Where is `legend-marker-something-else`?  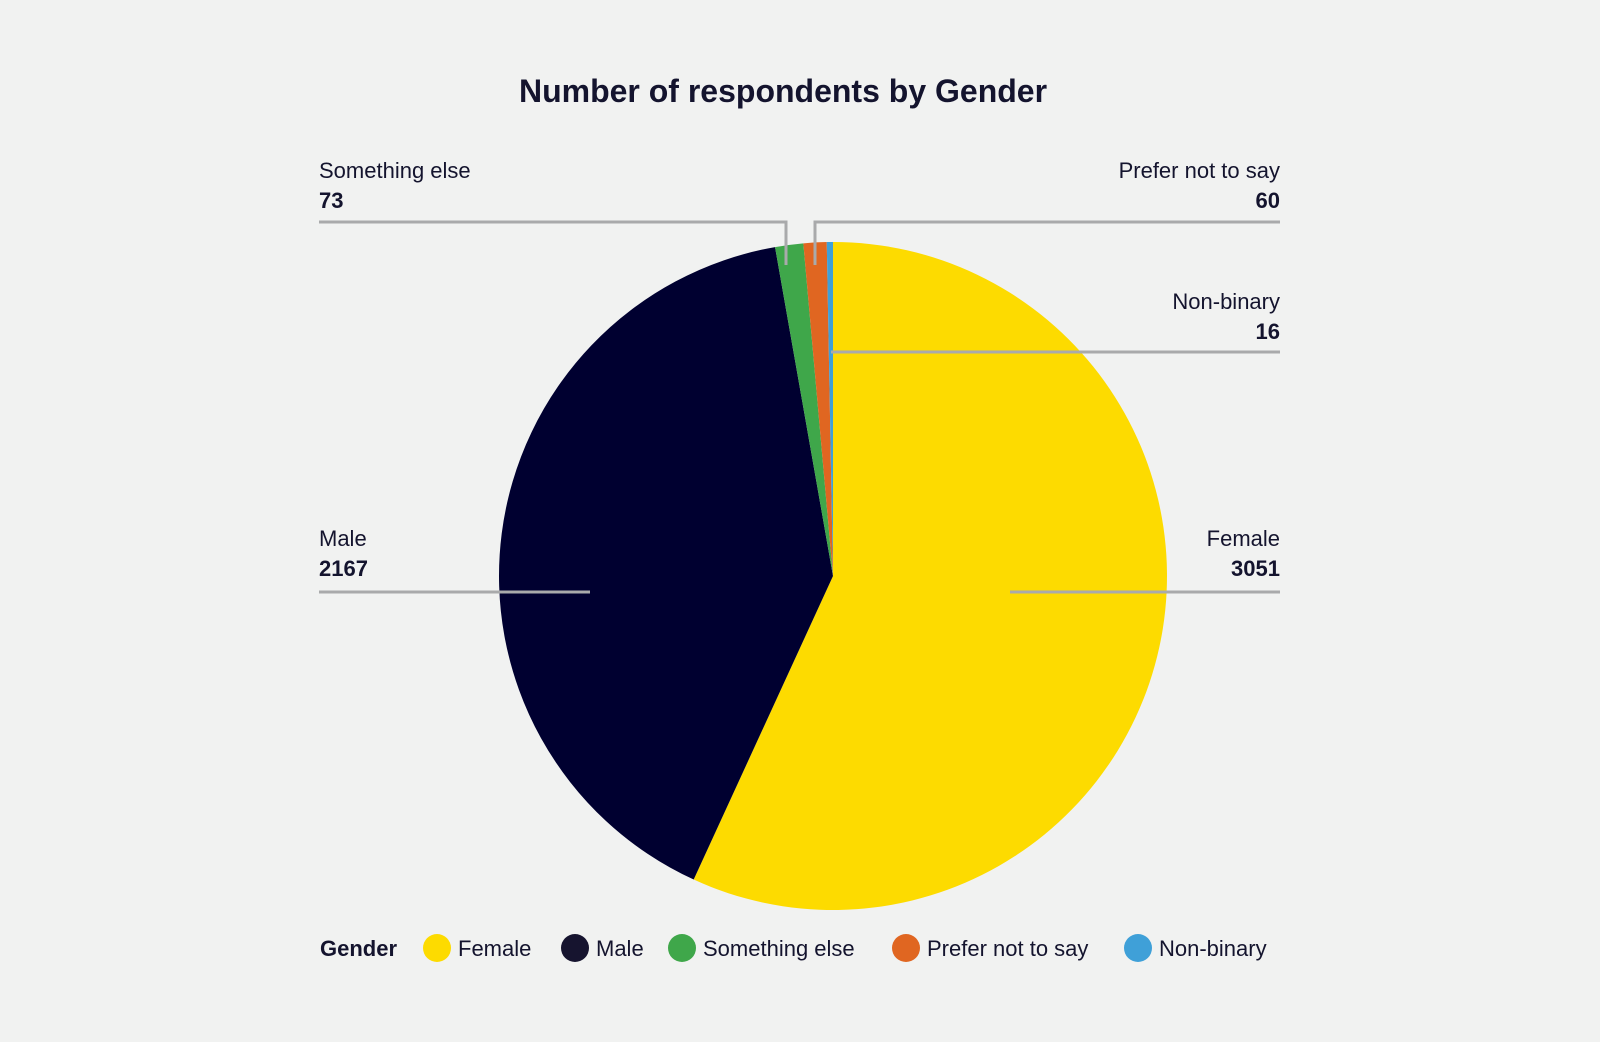 legend-marker-something-else is located at coordinates (682, 948).